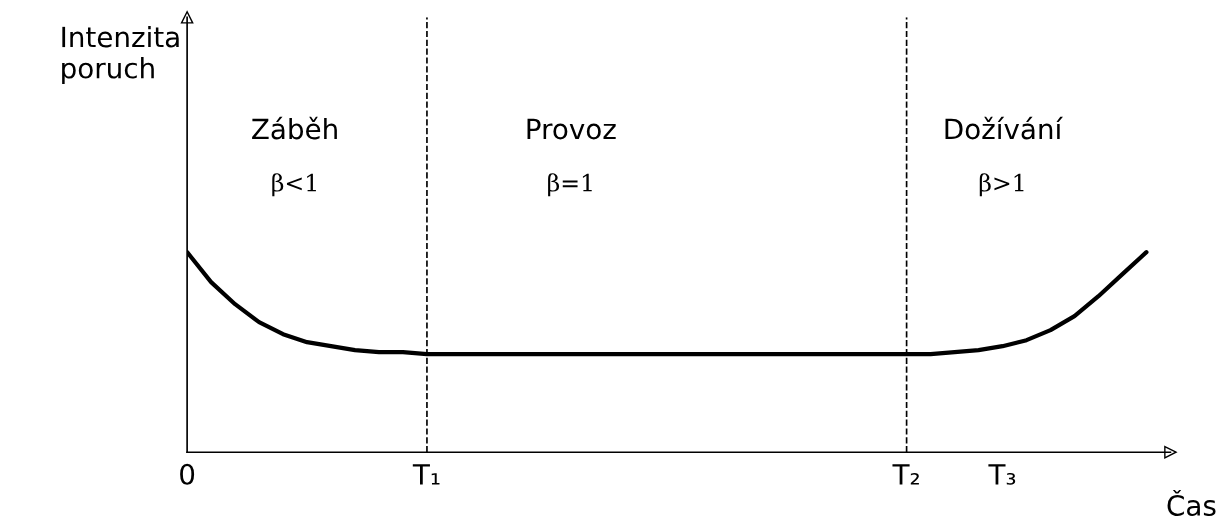  What do you see at coordinates (120, 54) in the screenshot?
I see `text: Intenzita poruch` at bounding box center [120, 54].